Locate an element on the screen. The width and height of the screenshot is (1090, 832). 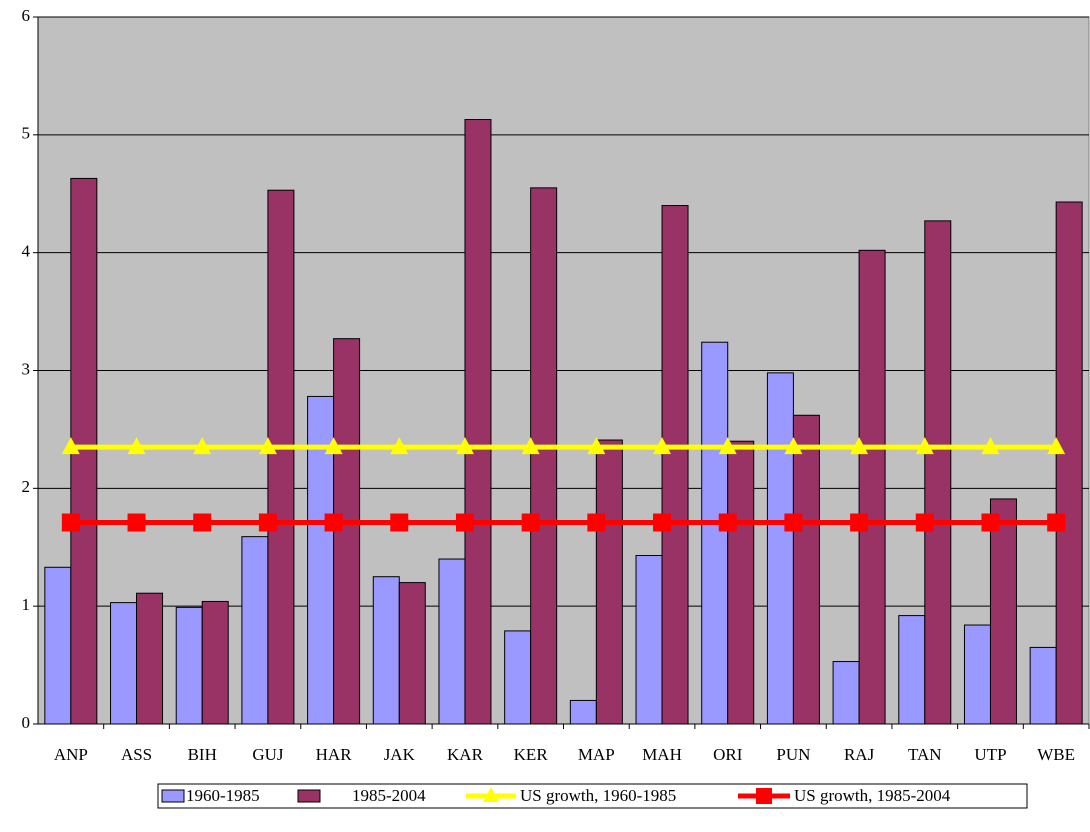
y-tick-label: 5 is located at coordinates (26, 133).